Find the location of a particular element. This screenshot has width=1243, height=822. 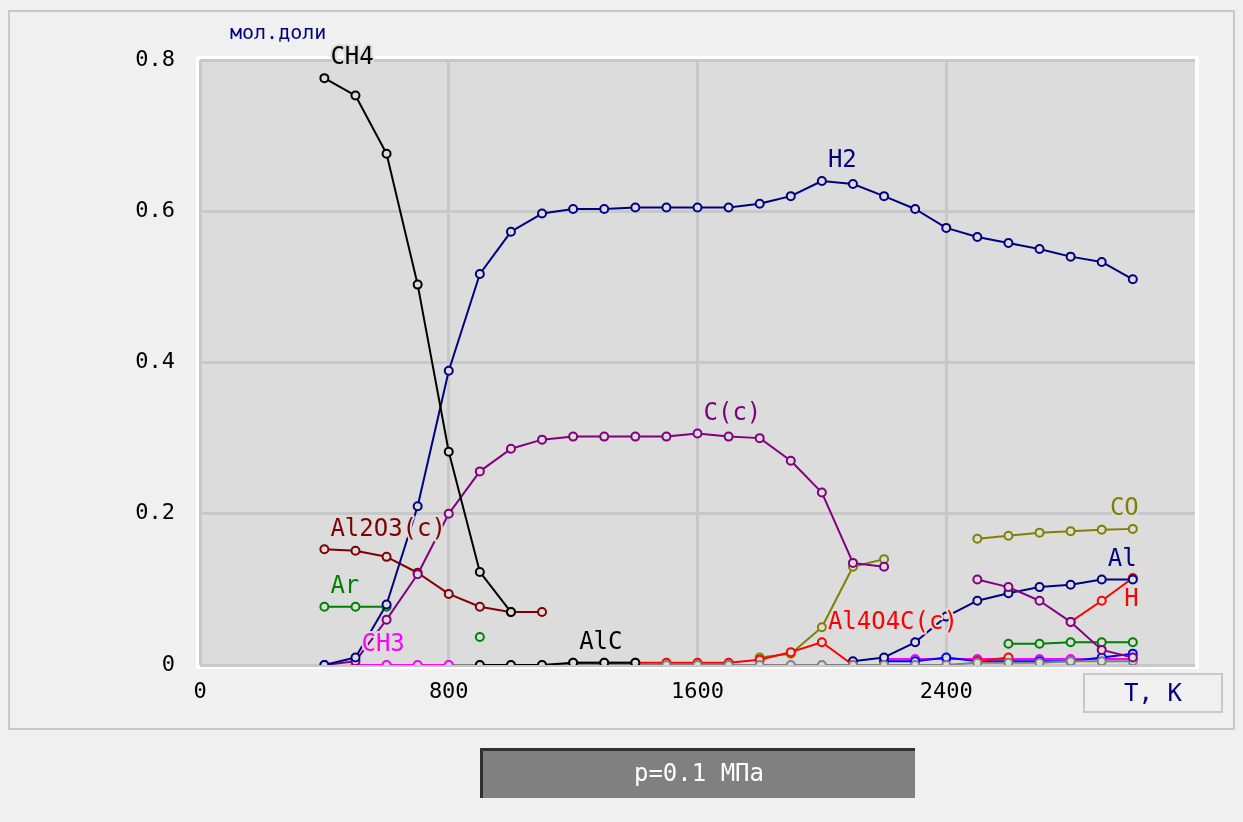

series-label: Ar is located at coordinates (345, 585).